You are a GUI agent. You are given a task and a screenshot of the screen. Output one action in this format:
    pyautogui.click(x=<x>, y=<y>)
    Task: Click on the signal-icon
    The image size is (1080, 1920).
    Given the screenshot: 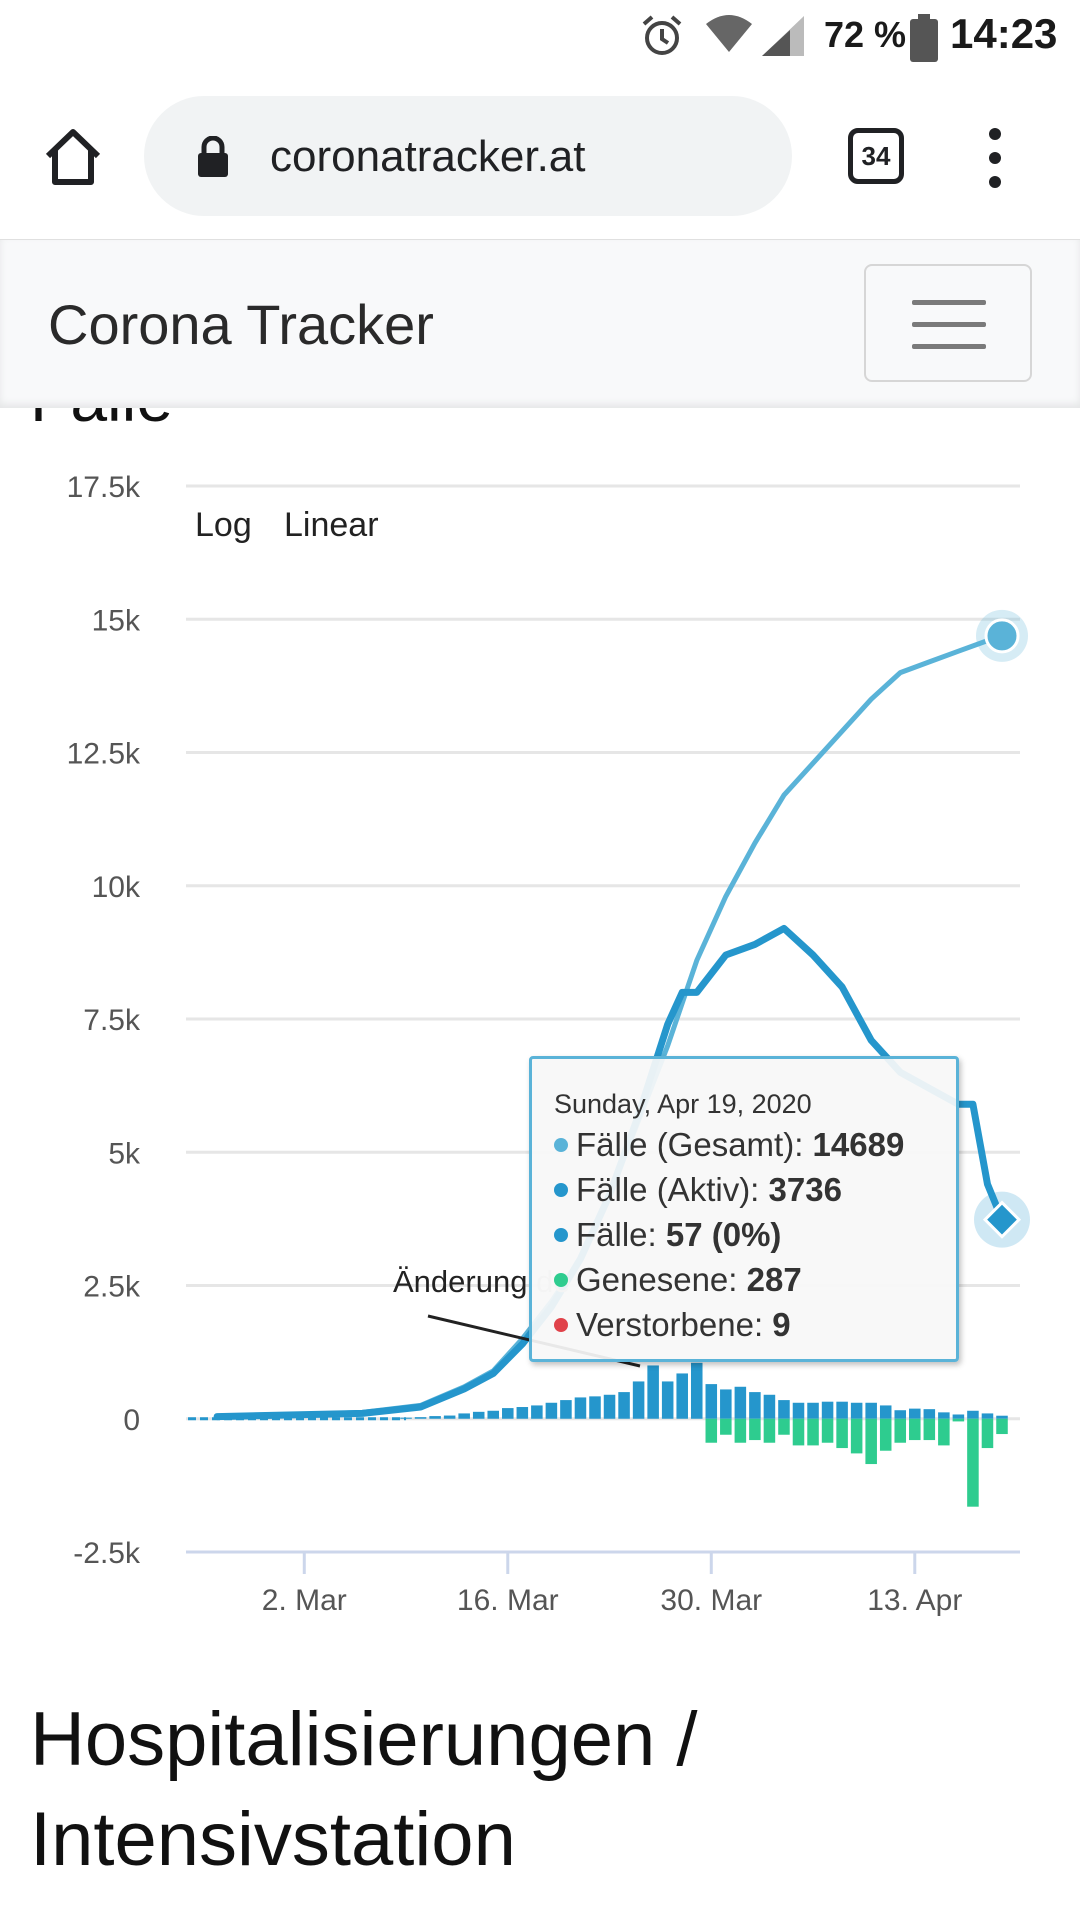 What is the action you would take?
    pyautogui.click(x=783, y=36)
    